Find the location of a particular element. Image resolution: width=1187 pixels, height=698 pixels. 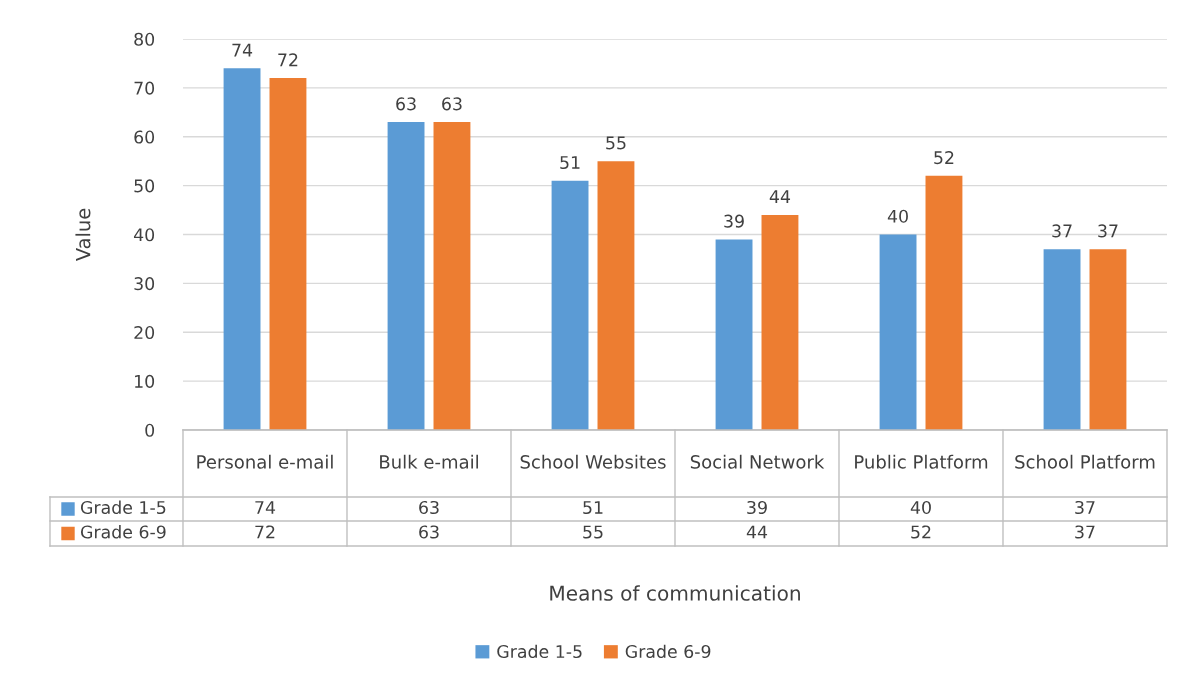

y-axis-title: Value is located at coordinates (83, 235).